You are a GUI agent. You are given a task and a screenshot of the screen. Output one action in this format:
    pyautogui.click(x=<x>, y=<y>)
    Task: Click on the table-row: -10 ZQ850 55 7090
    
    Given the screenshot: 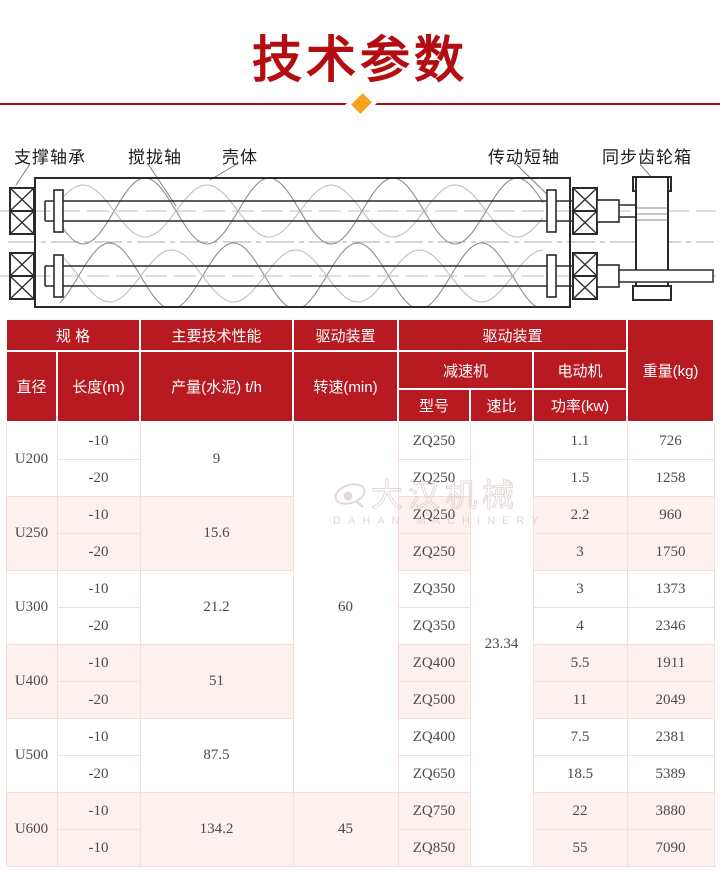 What is the action you would take?
    pyautogui.click(x=360, y=848)
    